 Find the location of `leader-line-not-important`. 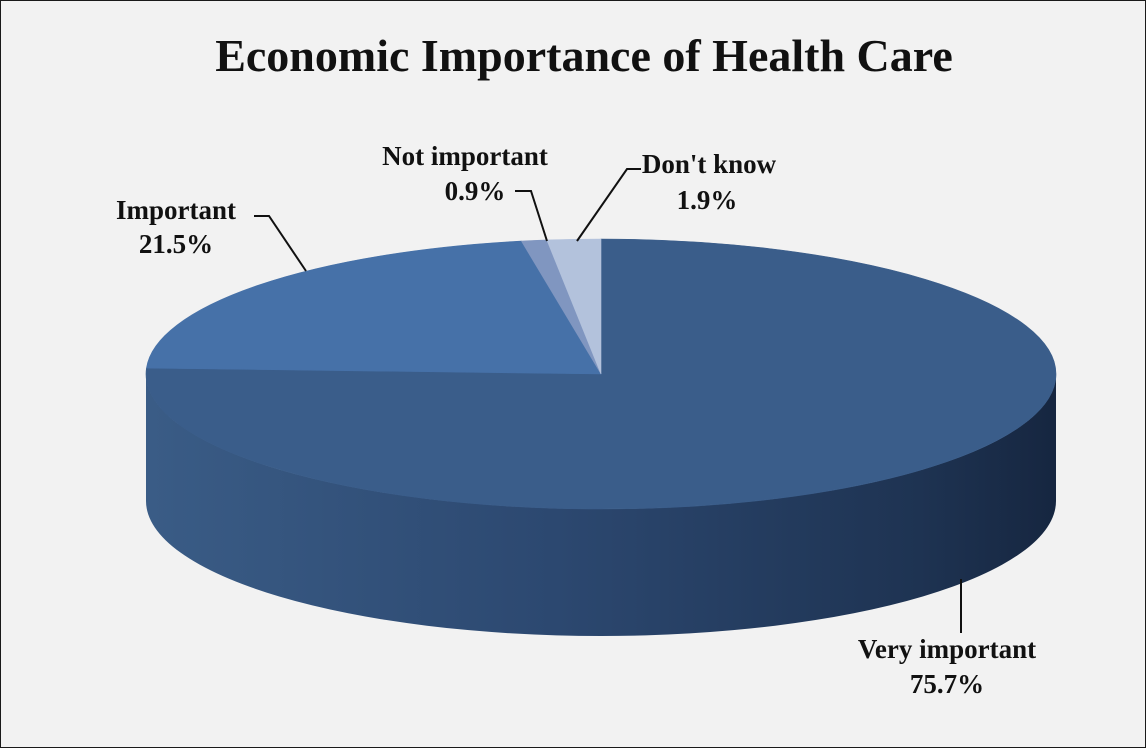

leader-line-not-important is located at coordinates (531, 216).